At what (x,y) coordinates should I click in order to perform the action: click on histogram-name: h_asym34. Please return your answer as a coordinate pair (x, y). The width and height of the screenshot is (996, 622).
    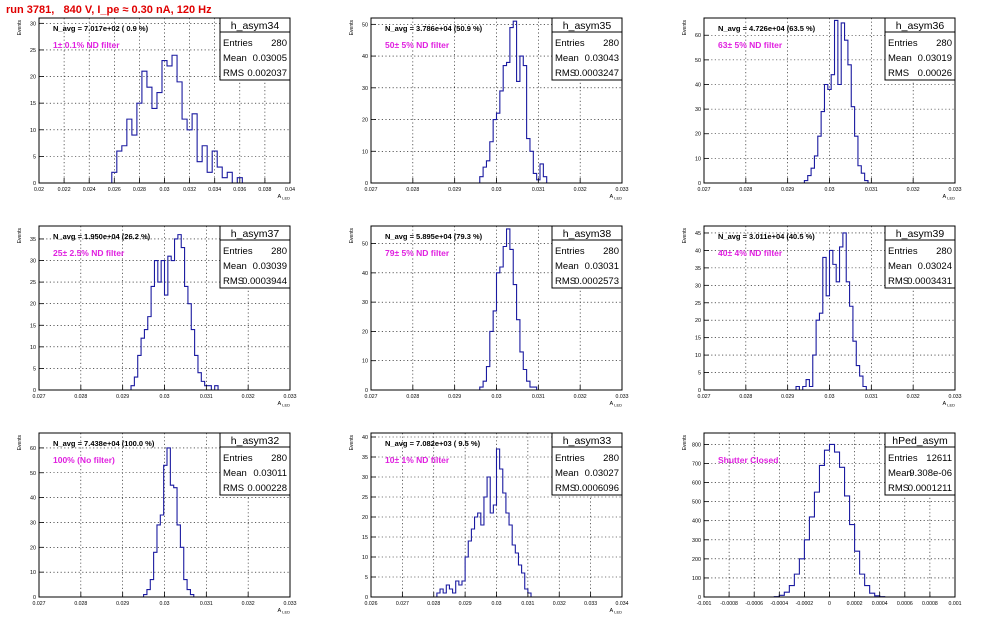
    Looking at the image, I should click on (255, 26).